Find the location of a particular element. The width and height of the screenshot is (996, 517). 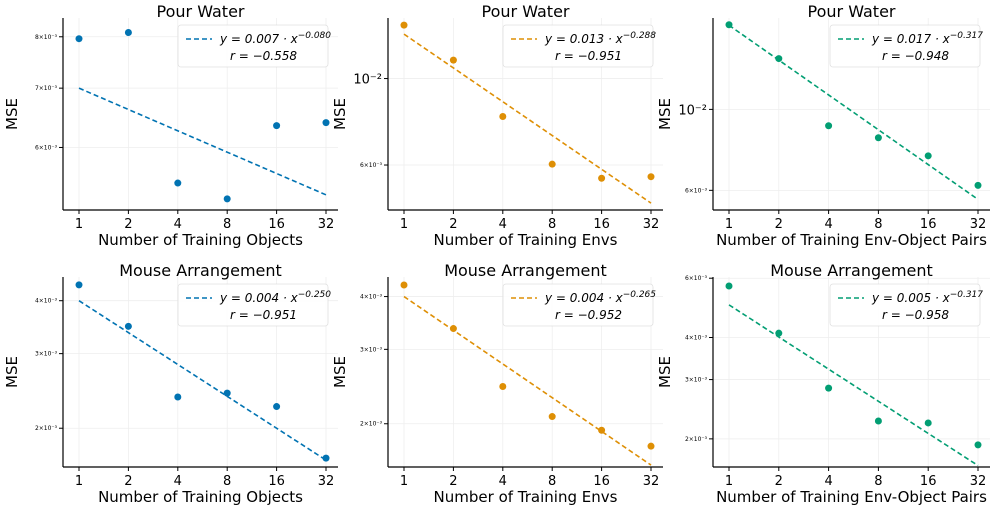

legend: y = 0.017 · x−0.317 r = −0.948 is located at coordinates (906, 46).